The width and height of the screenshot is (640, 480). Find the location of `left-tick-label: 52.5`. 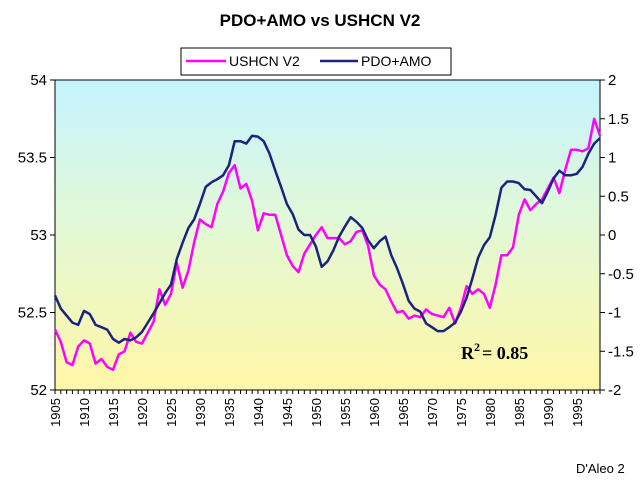

left-tick-label: 52.5 is located at coordinates (32, 313).